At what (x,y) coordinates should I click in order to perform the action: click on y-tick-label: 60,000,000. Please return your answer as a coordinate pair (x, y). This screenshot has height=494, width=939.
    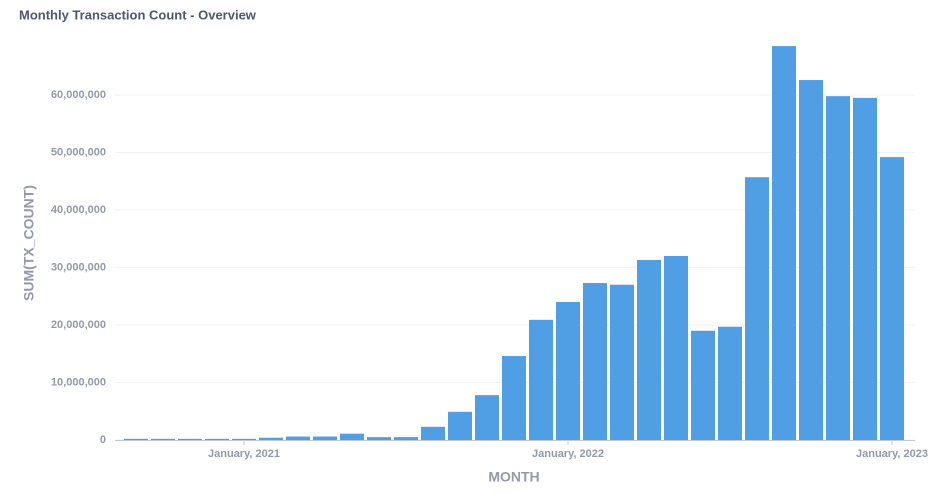
    Looking at the image, I should click on (78, 95).